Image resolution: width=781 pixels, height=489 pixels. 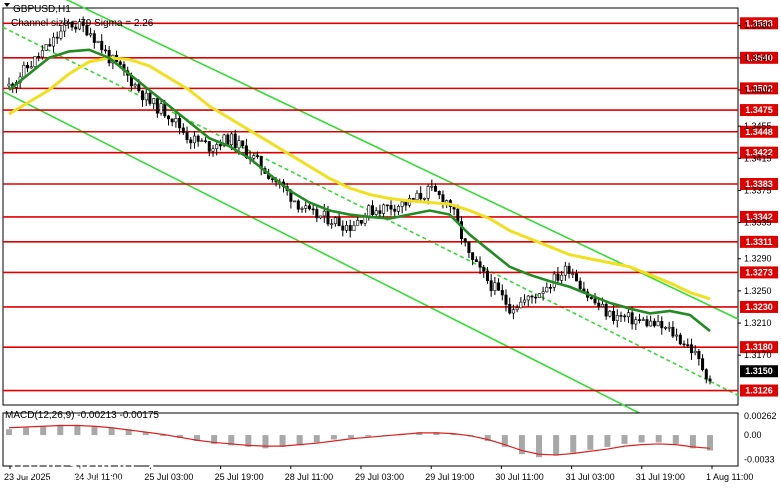 What do you see at coordinates (26, 462) in the screenshot?
I see `logo-mark-icon` at bounding box center [26, 462].